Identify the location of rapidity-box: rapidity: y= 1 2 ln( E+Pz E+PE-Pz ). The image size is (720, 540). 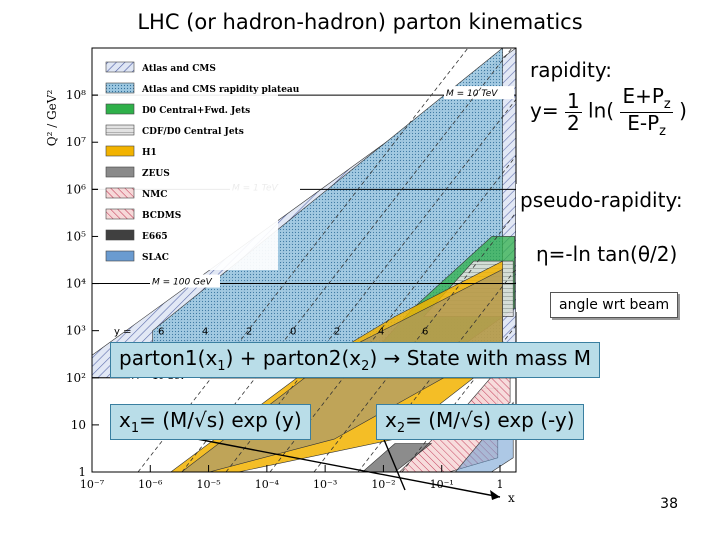
(616, 118).